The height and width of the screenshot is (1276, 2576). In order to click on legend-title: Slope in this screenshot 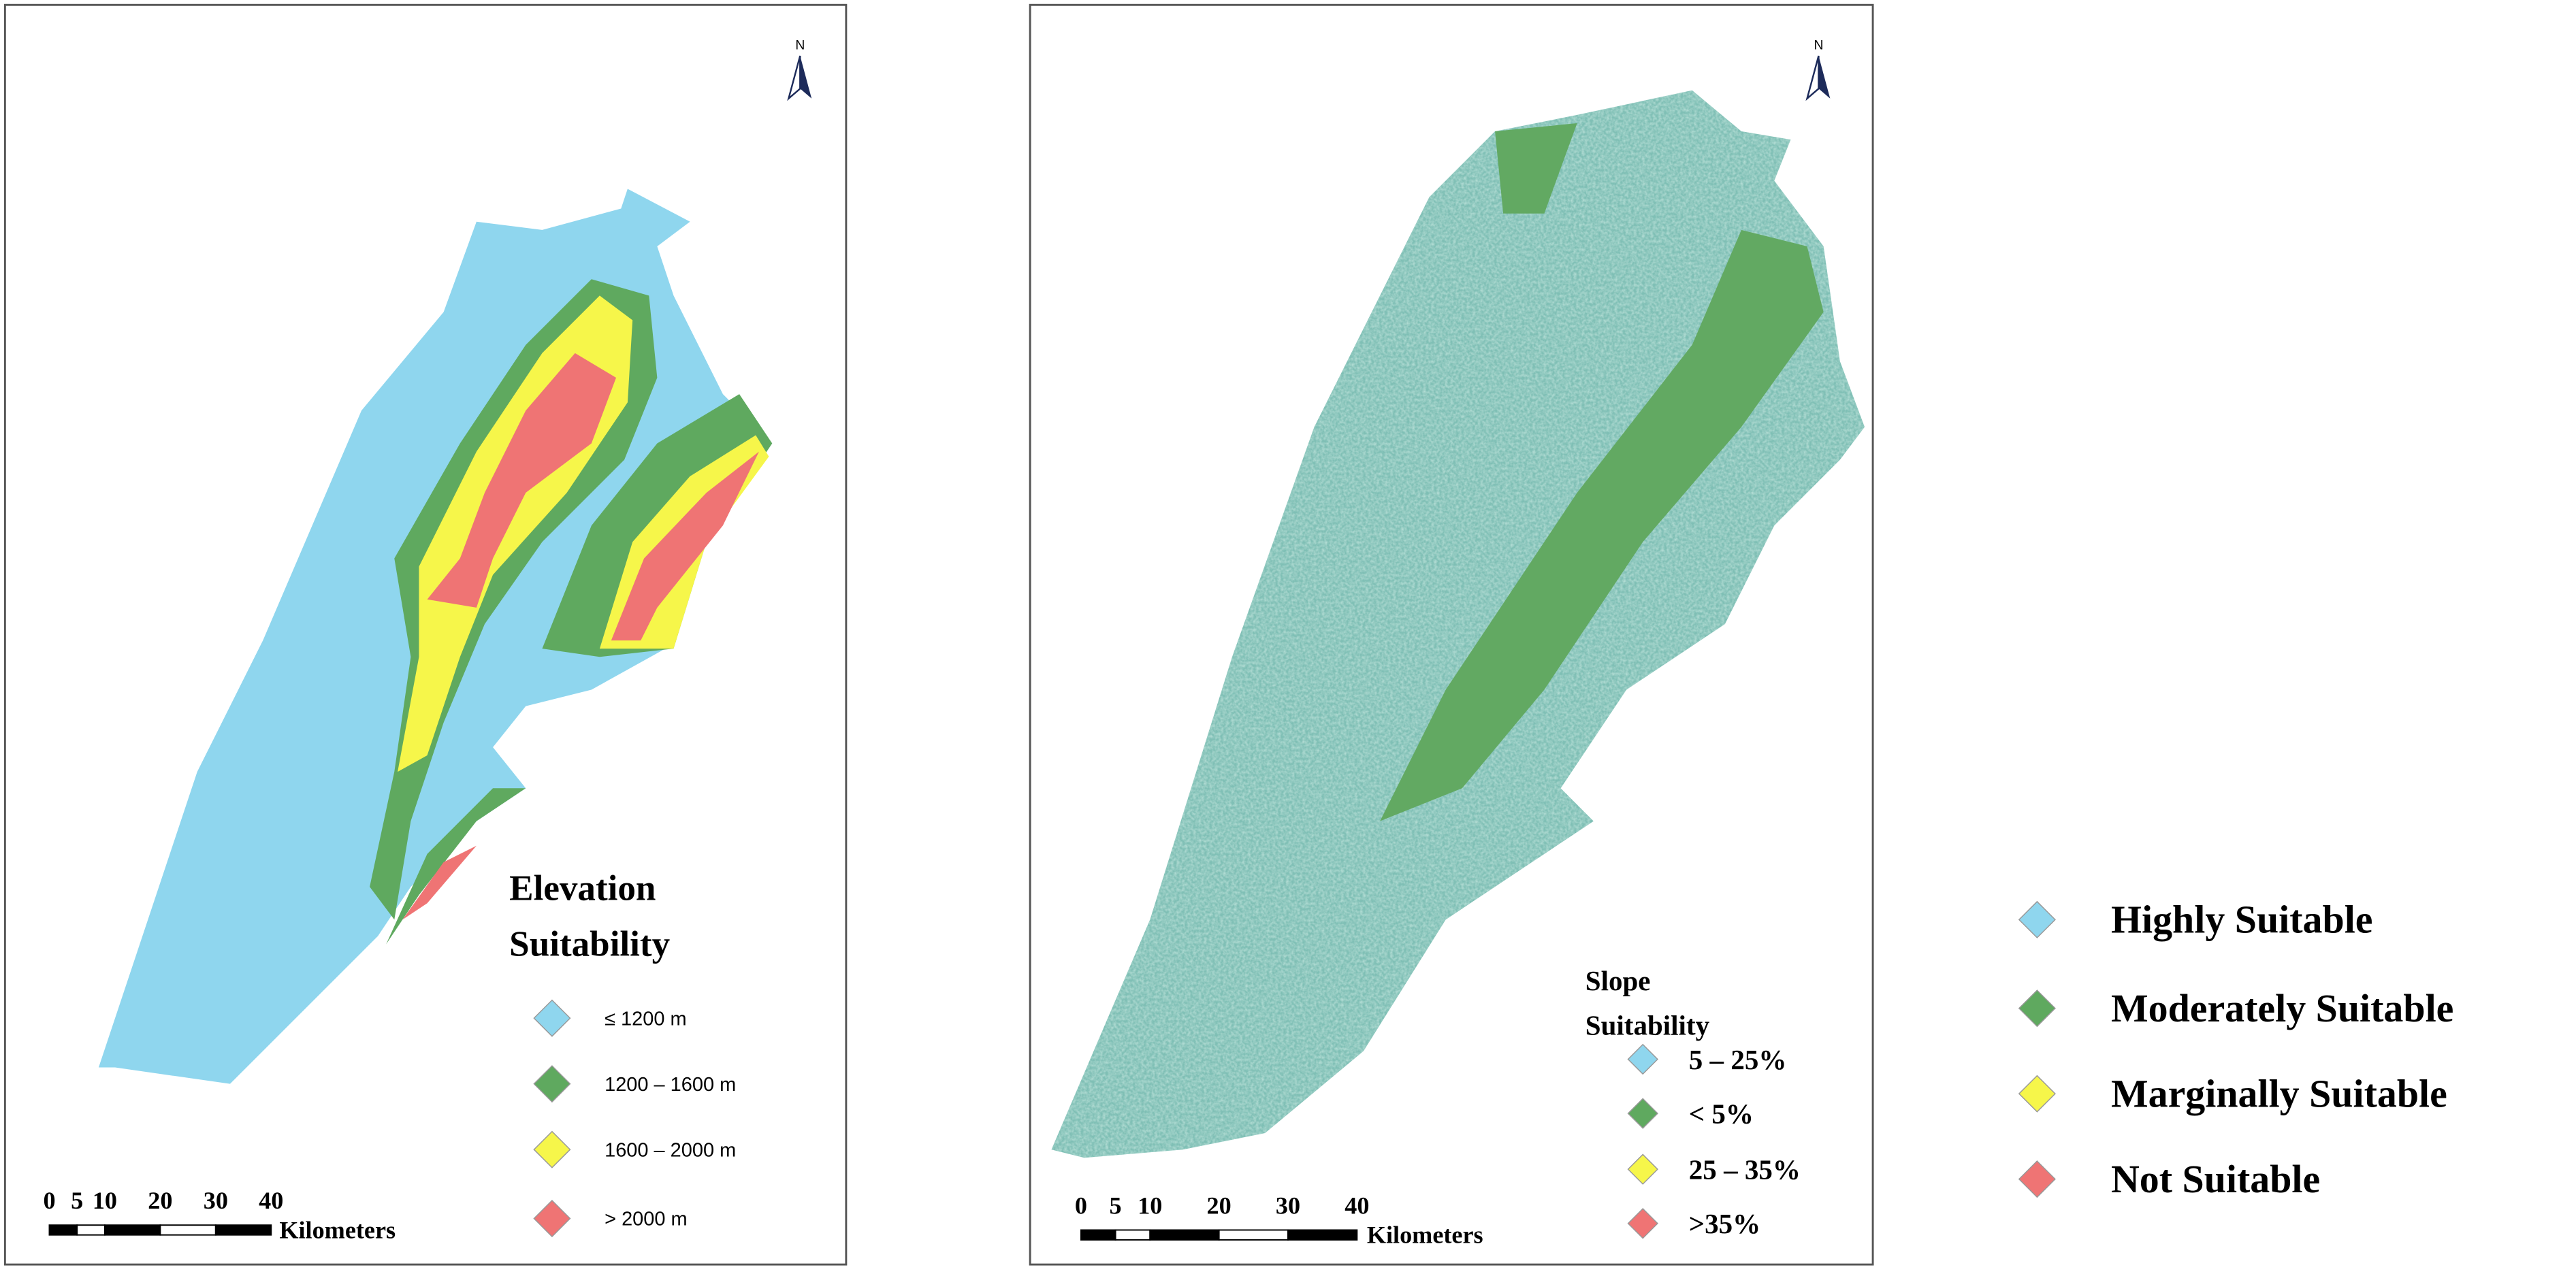, I will do `click(1618, 980)`.